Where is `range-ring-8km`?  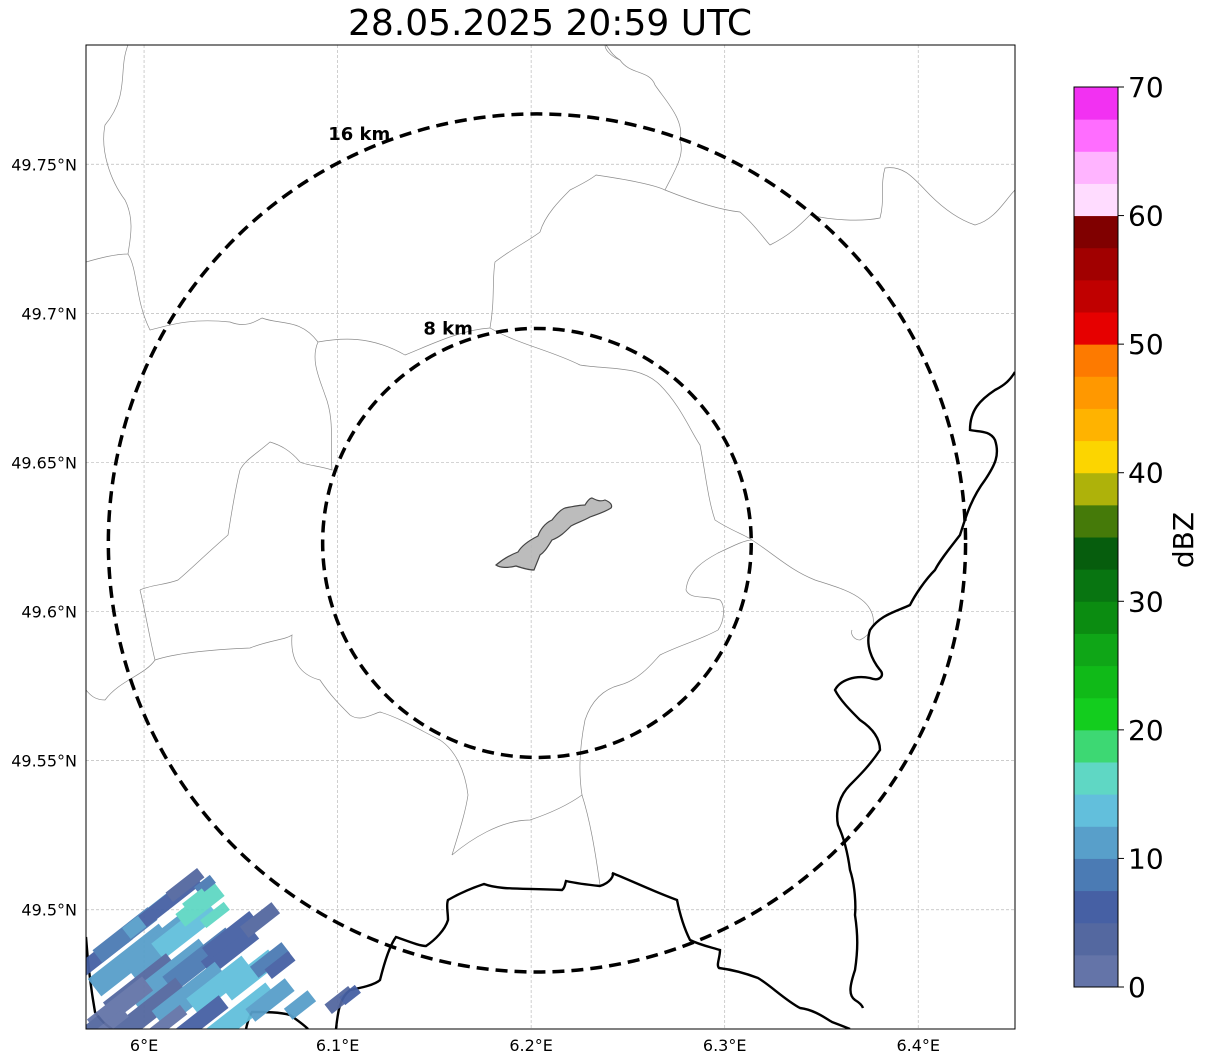
range-ring-8km is located at coordinates (537, 543).